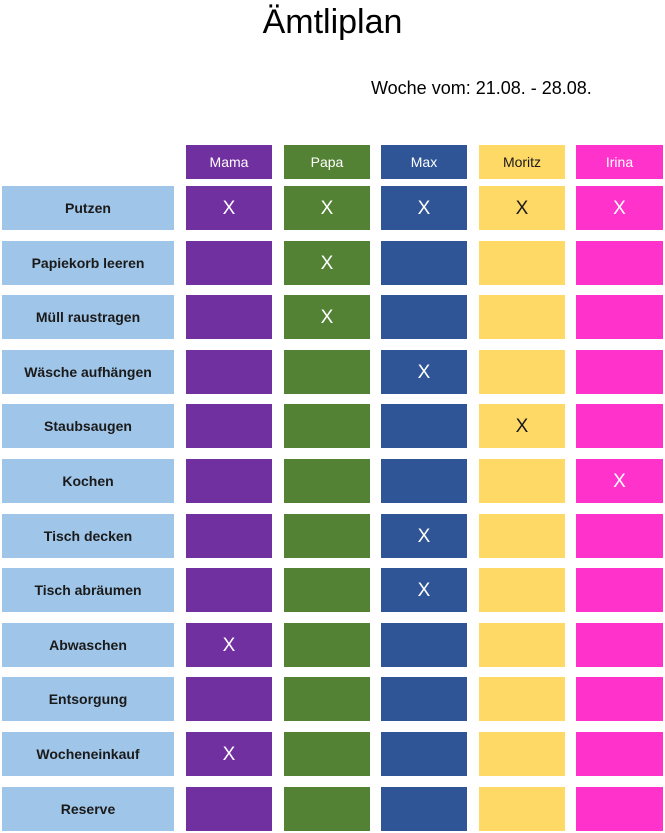 Image resolution: width=665 pixels, height=833 pixels. What do you see at coordinates (229, 536) in the screenshot?
I see `assignment-cell-tisch-decken-mama` at bounding box center [229, 536].